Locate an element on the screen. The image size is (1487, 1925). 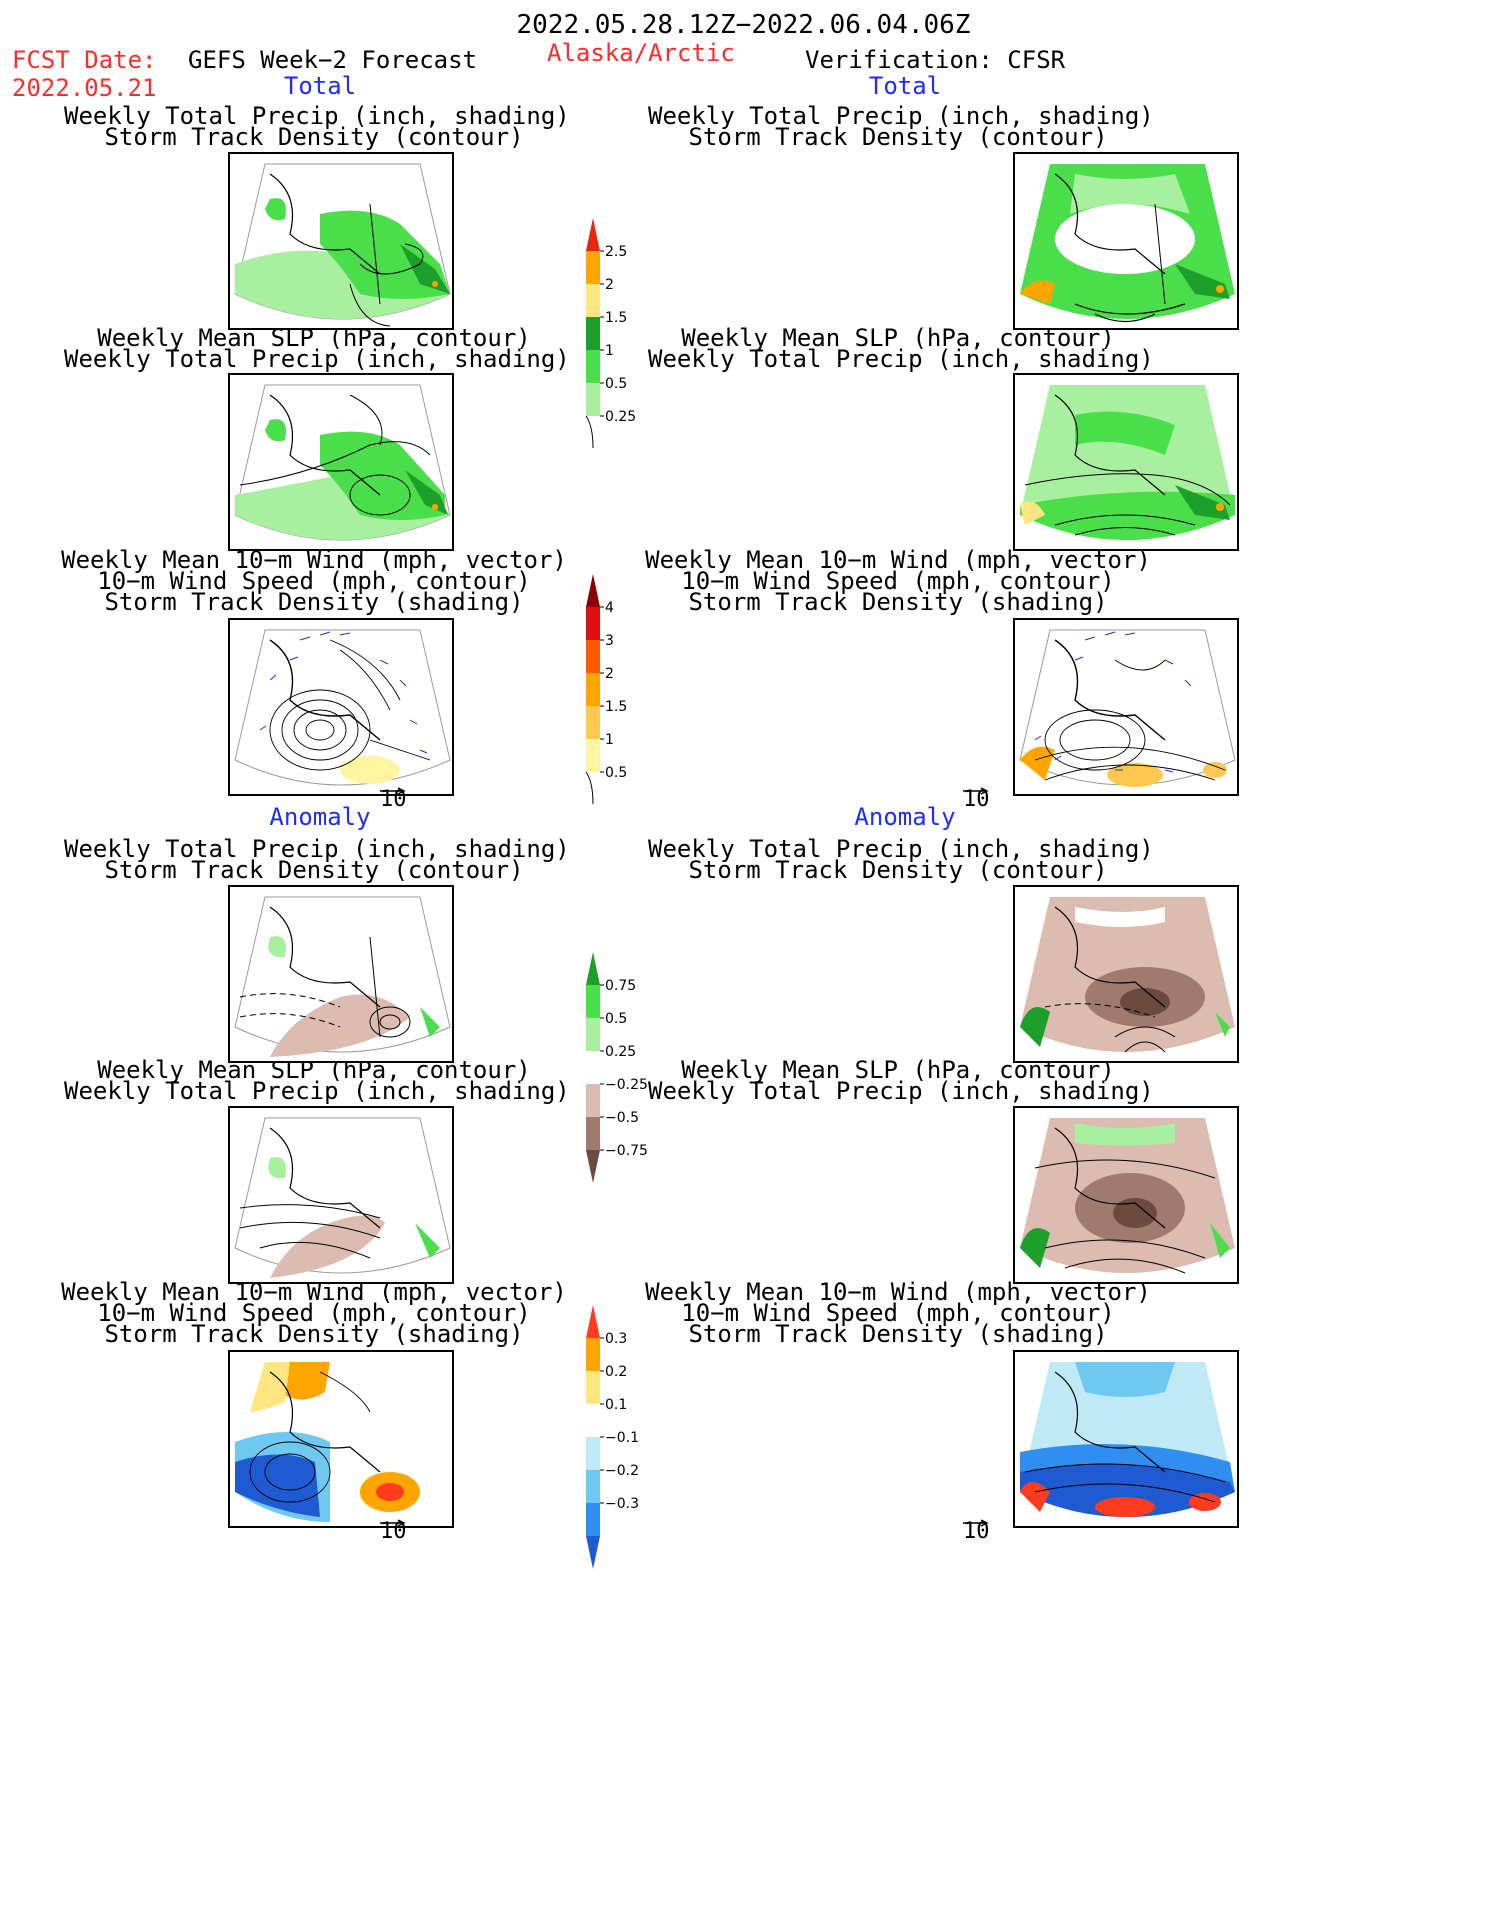
map-verification-total-precip-storm is located at coordinates (1126, 241).